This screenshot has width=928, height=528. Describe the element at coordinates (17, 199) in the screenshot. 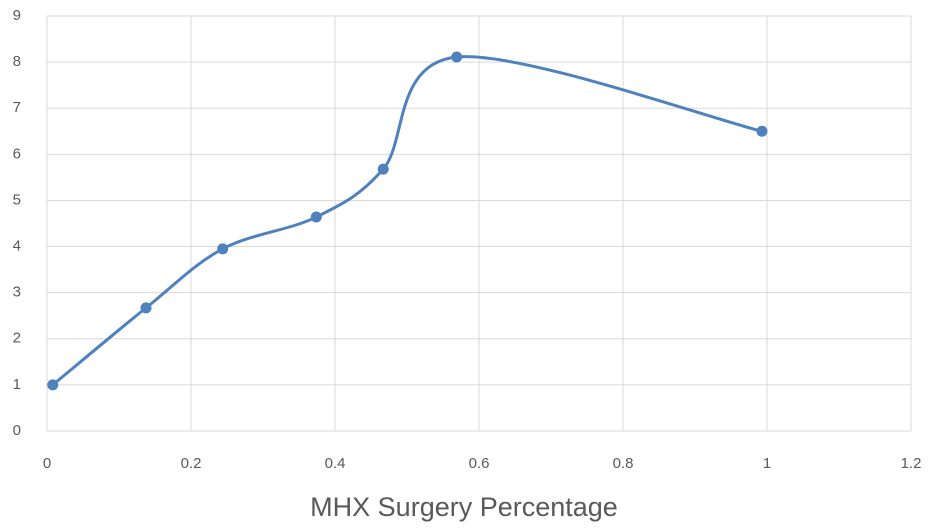

I see `y-tick-label: 5` at that location.